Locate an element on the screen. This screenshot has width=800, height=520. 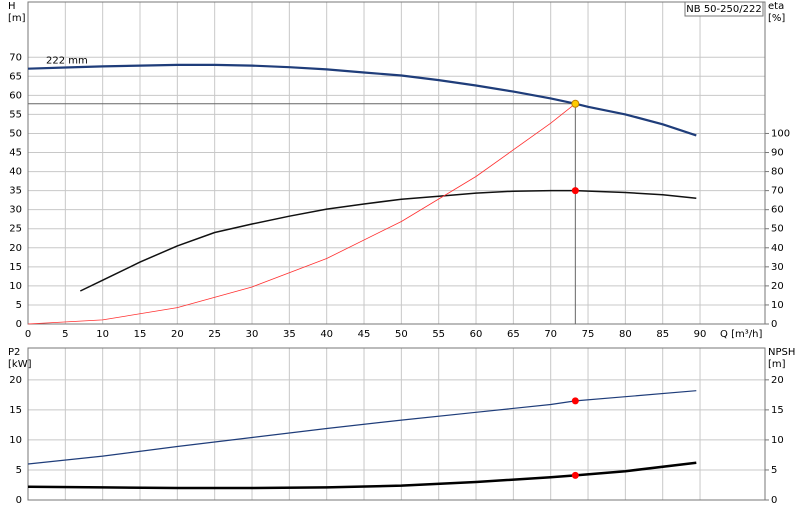
y-tick-label: 45 is located at coordinates (15, 153).